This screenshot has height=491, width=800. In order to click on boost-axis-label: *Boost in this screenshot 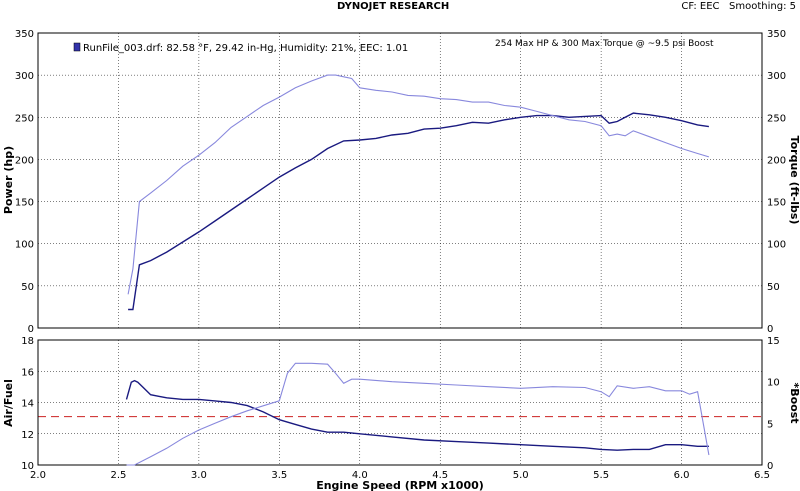, I will do `click(794, 402)`.